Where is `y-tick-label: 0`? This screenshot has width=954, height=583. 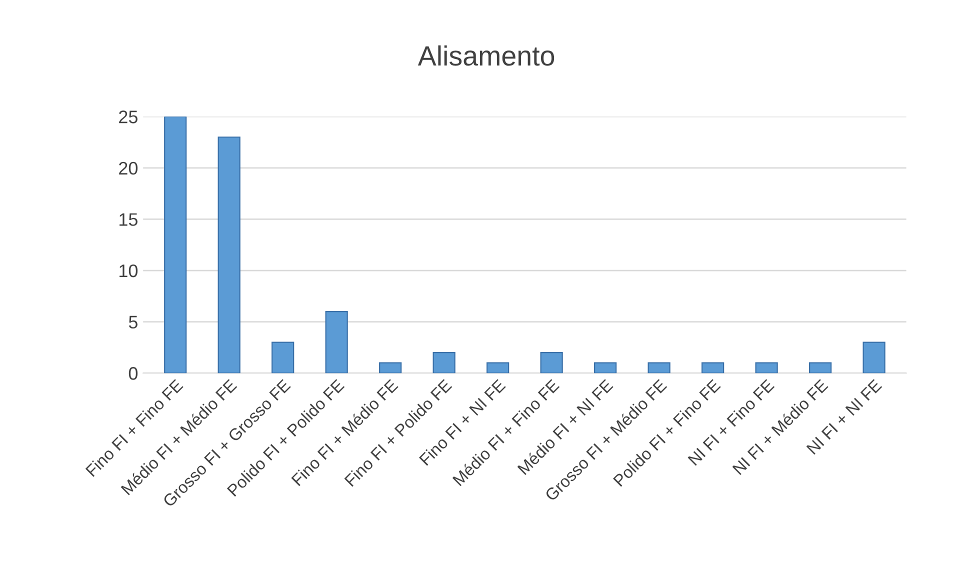 y-tick-label: 0 is located at coordinates (133, 373).